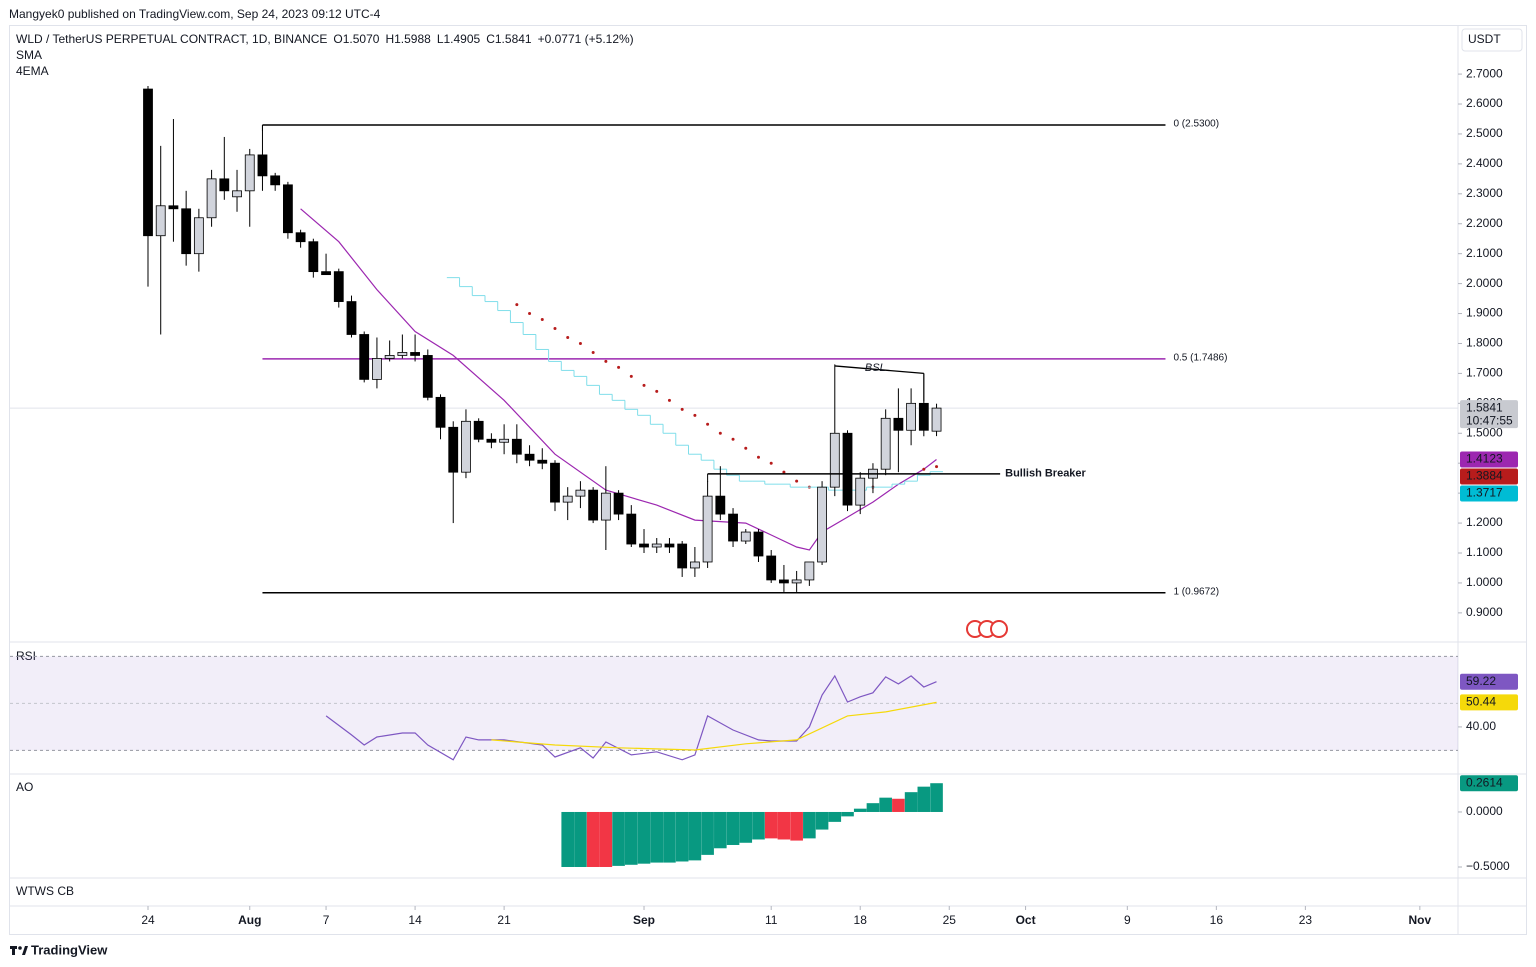 This screenshot has height=967, width=1536. Describe the element at coordinates (586, 39) in the screenshot. I see `ohlc-label: +0.0771 (+5.12%)` at that location.